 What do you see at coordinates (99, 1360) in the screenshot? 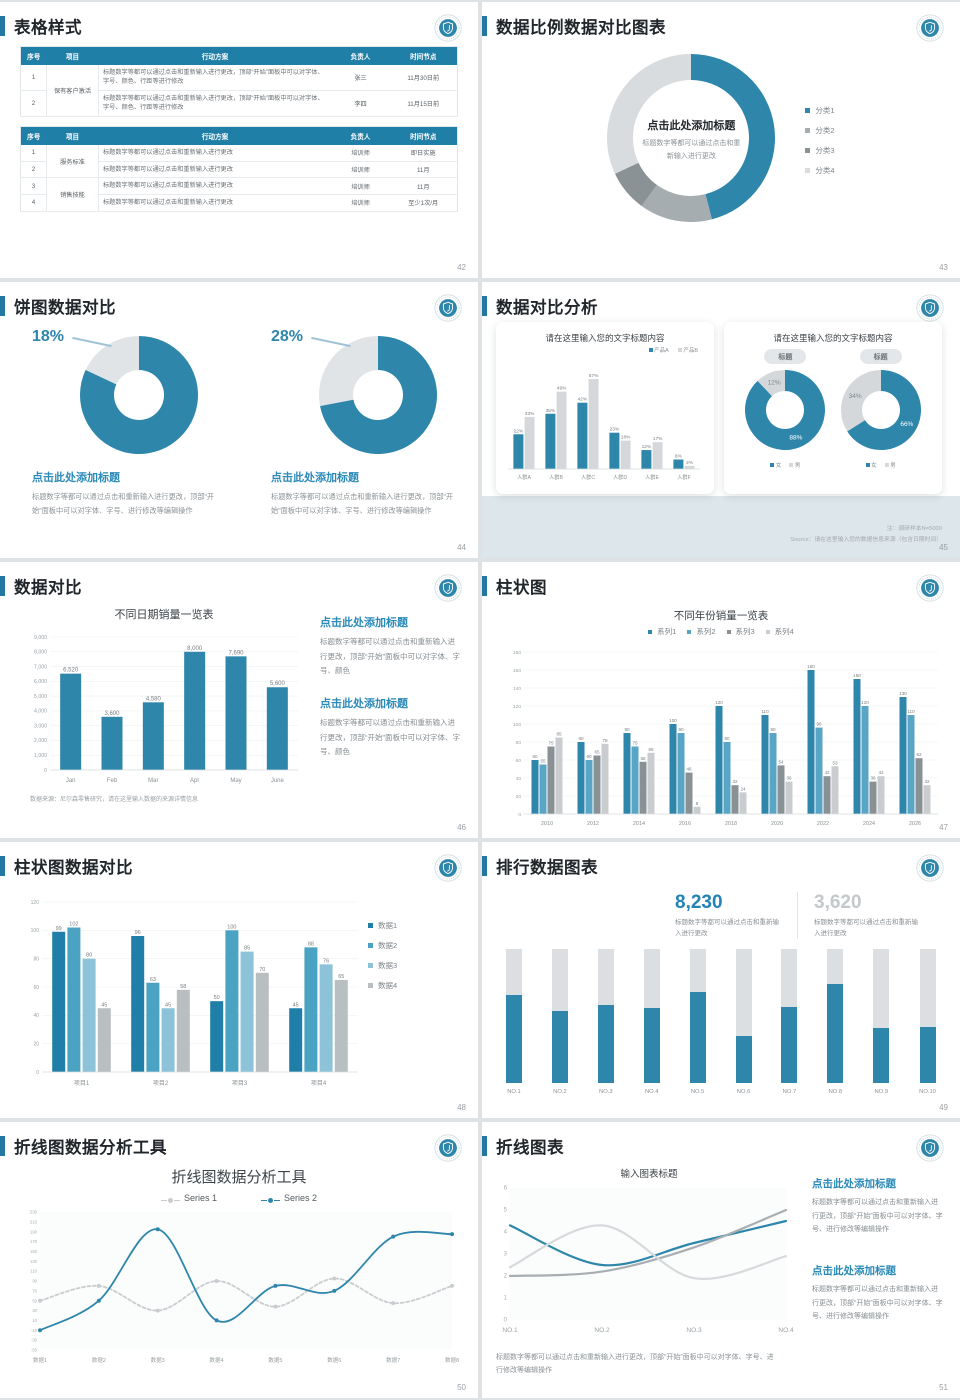
I see `svg-text: 数据2` at bounding box center [99, 1360].